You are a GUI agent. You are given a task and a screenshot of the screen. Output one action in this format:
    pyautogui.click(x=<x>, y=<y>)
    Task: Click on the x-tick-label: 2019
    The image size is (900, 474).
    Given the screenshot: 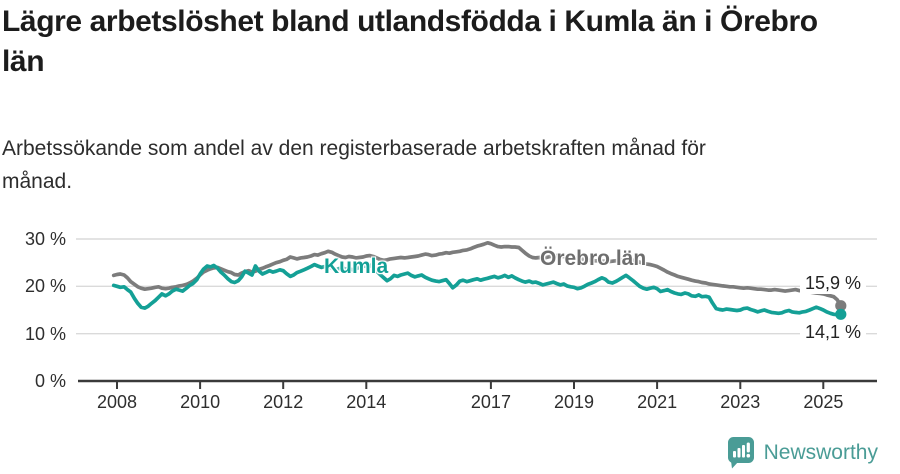 What is the action you would take?
    pyautogui.click(x=574, y=402)
    